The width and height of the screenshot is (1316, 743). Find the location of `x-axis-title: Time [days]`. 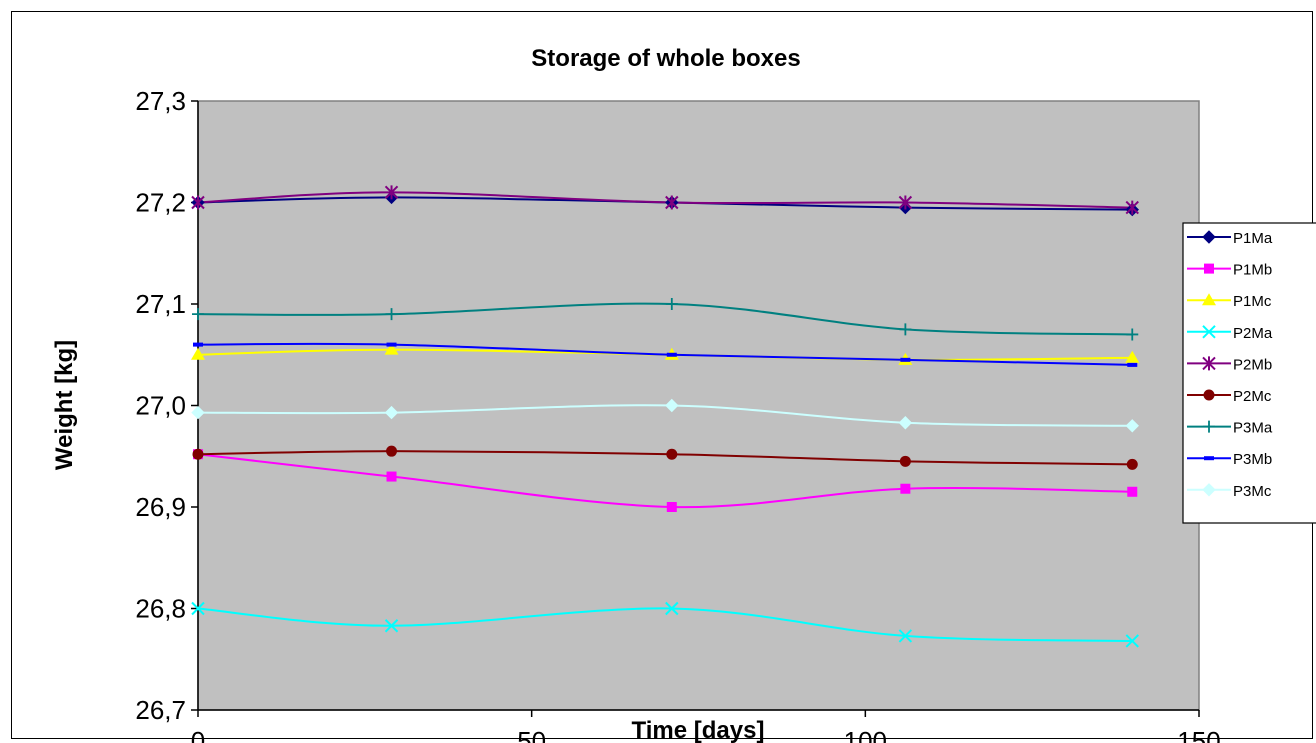

x-axis-title: Time [days] is located at coordinates (698, 730).